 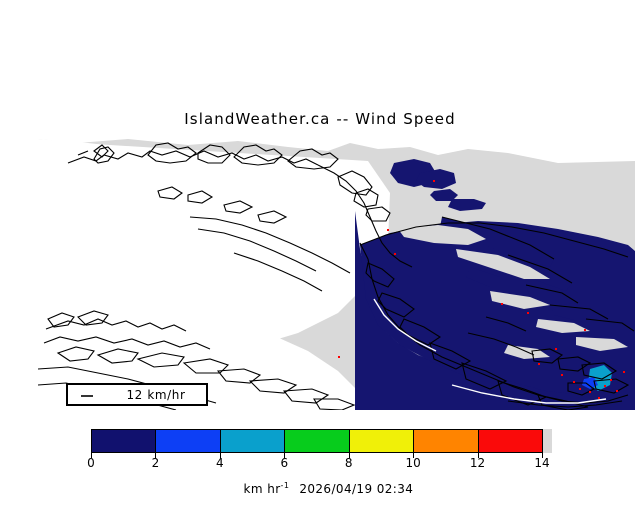 I want to click on colorbar-segments, so click(x=317, y=441).